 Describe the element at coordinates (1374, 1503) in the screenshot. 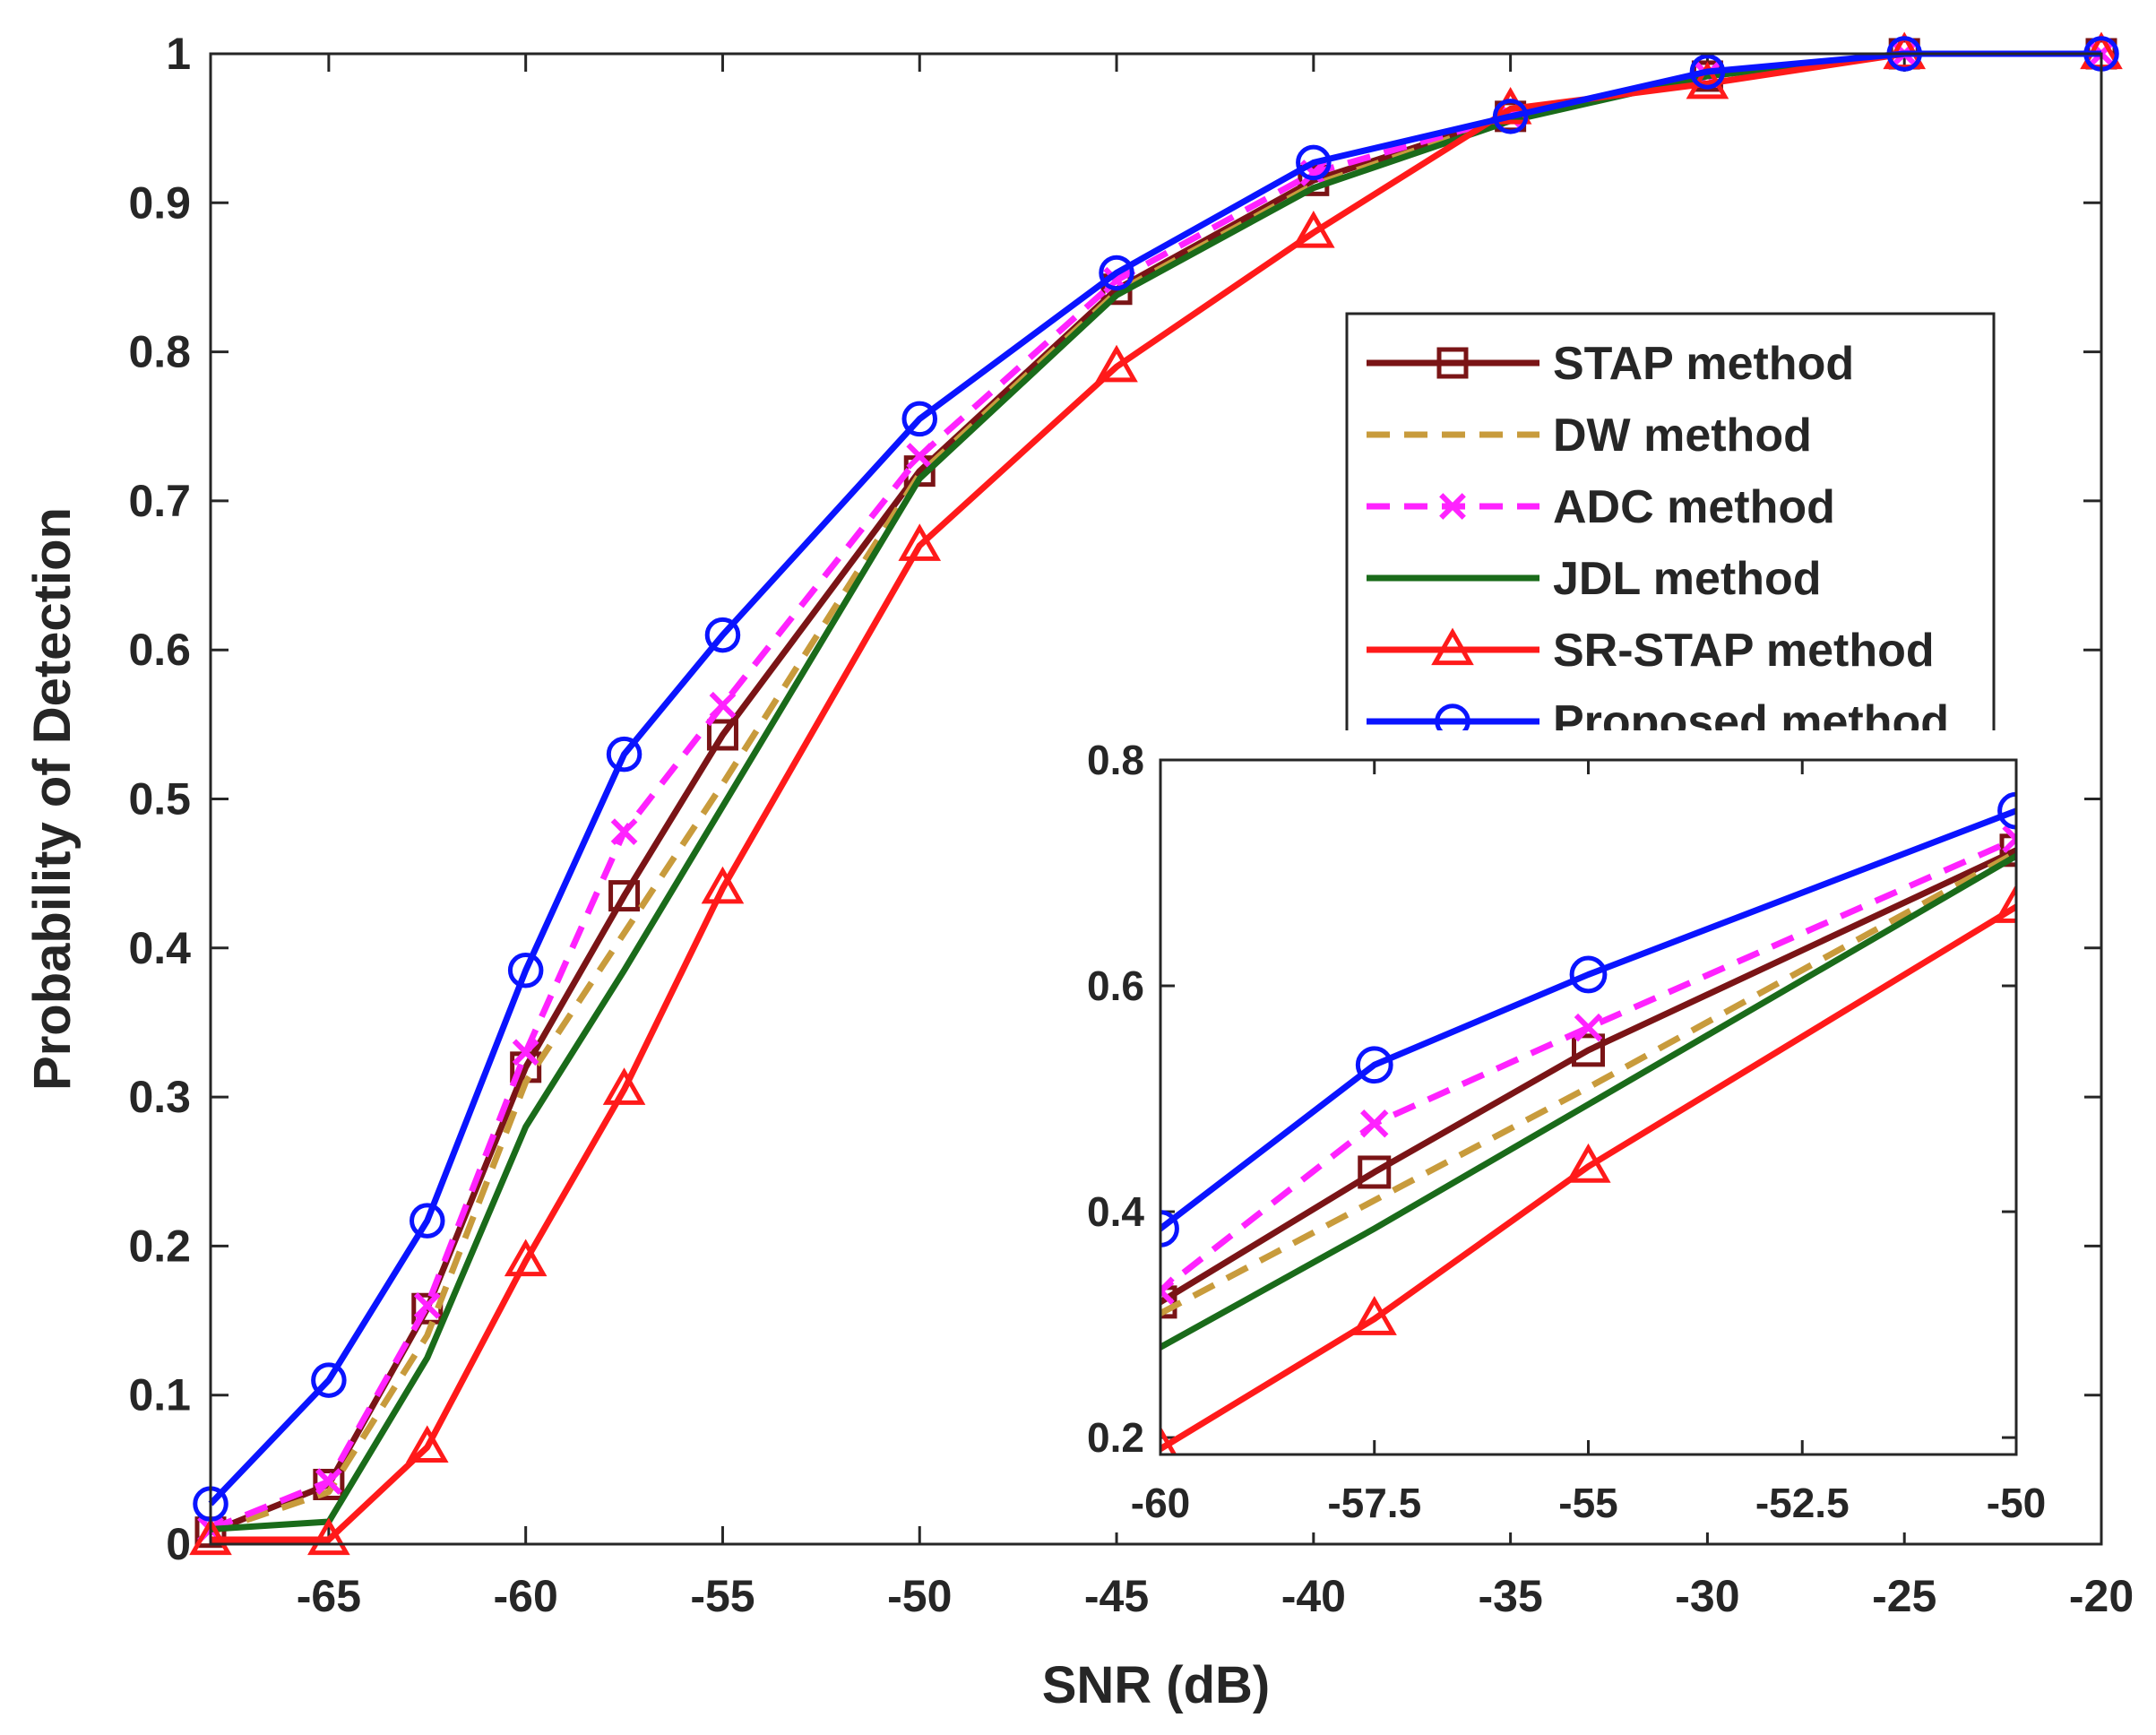

I see `inset-x-tick-label: -57.5` at that location.